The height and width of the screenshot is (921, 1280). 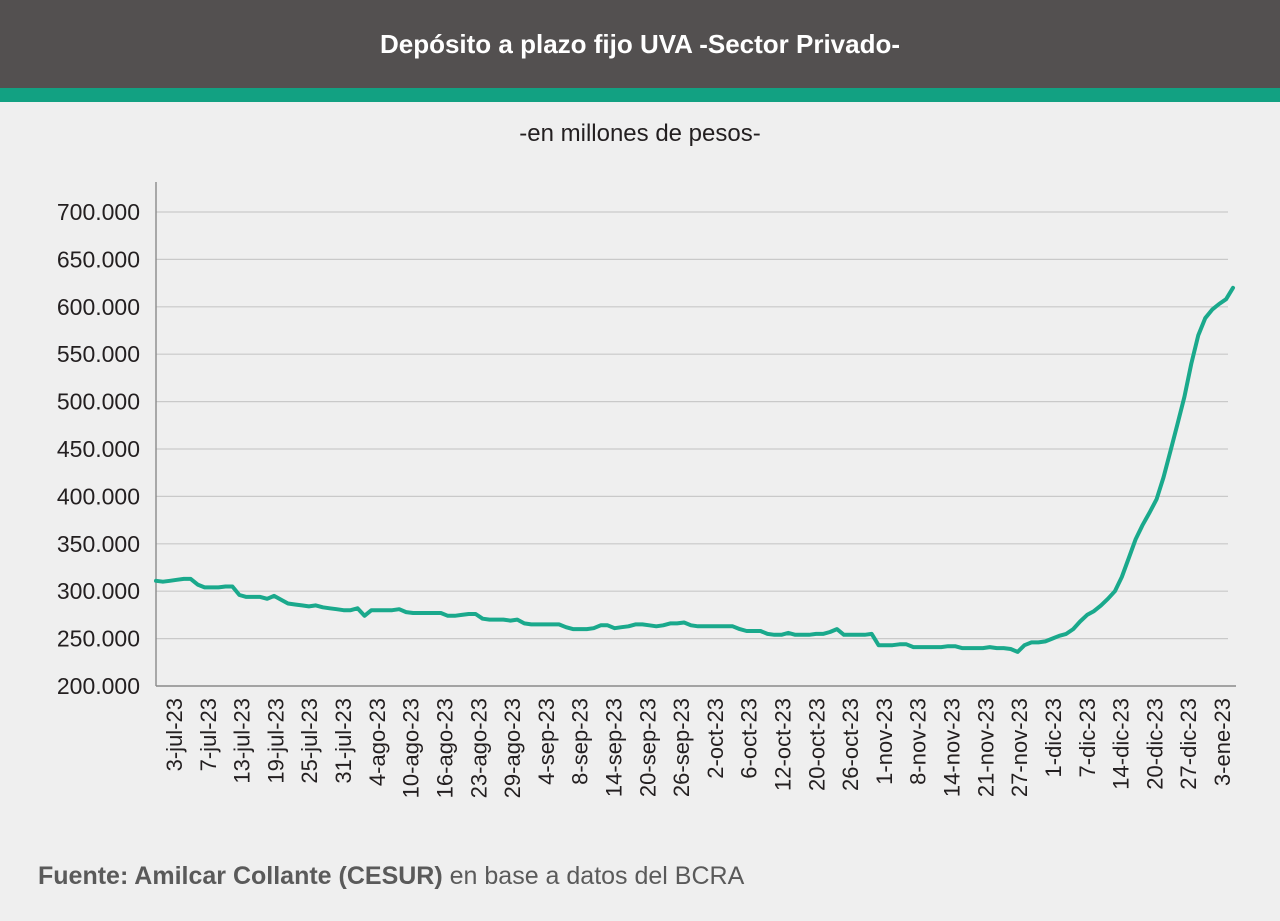 What do you see at coordinates (98, 591) in the screenshot?
I see `y-tick-label: 300.000` at bounding box center [98, 591].